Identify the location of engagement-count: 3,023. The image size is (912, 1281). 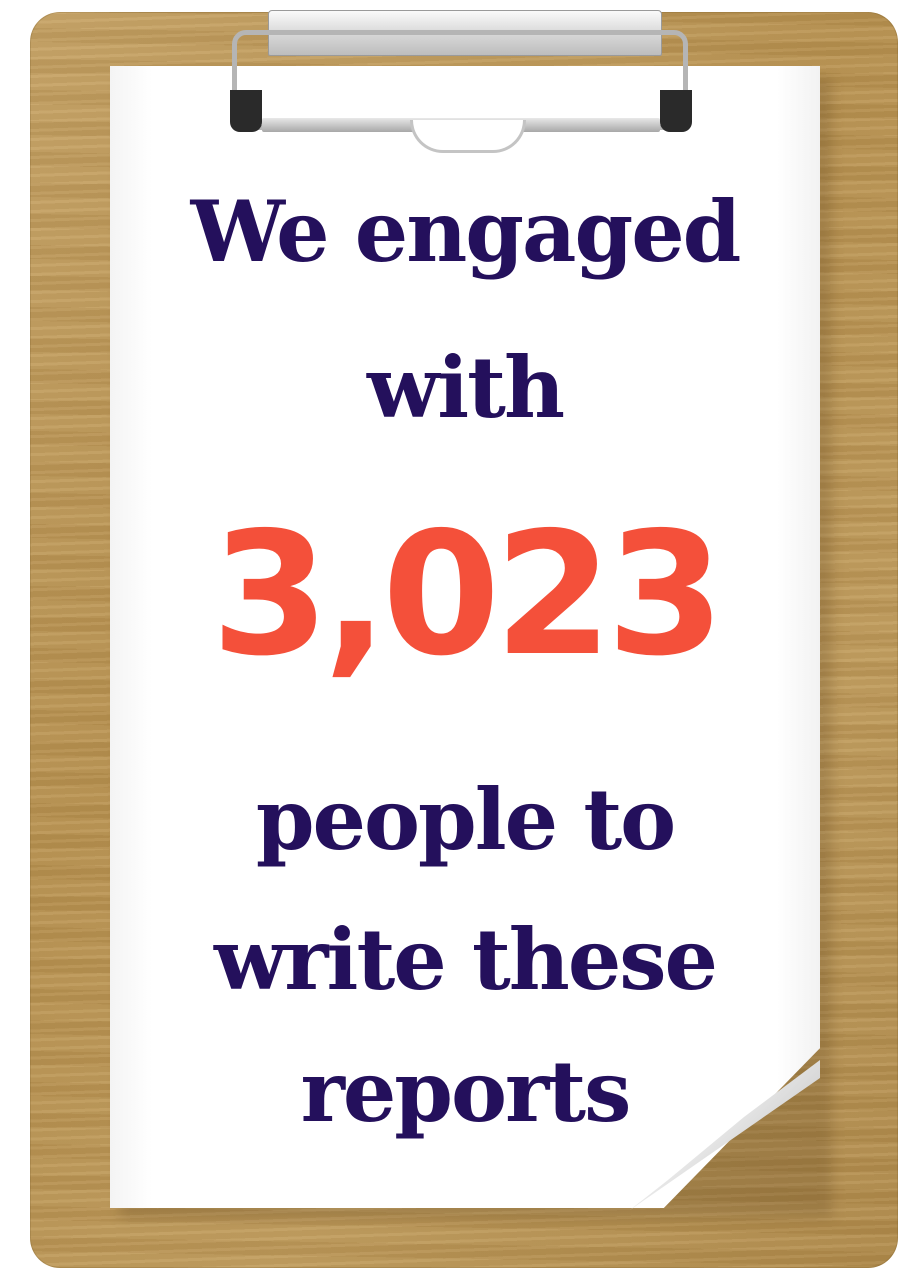
(468, 595).